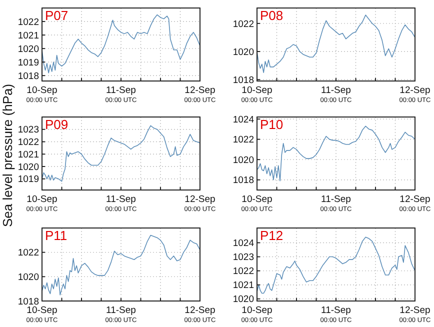 The height and width of the screenshot is (327, 434). What do you see at coordinates (272, 235) in the screenshot?
I see `chart-title: P12` at bounding box center [272, 235].